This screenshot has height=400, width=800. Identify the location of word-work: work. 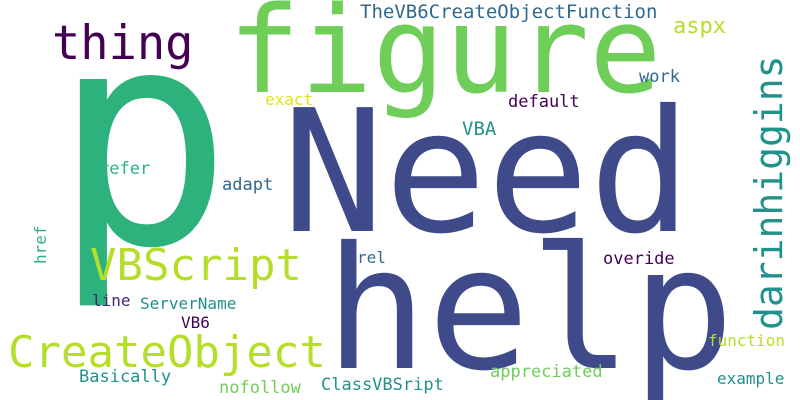
(659, 77).